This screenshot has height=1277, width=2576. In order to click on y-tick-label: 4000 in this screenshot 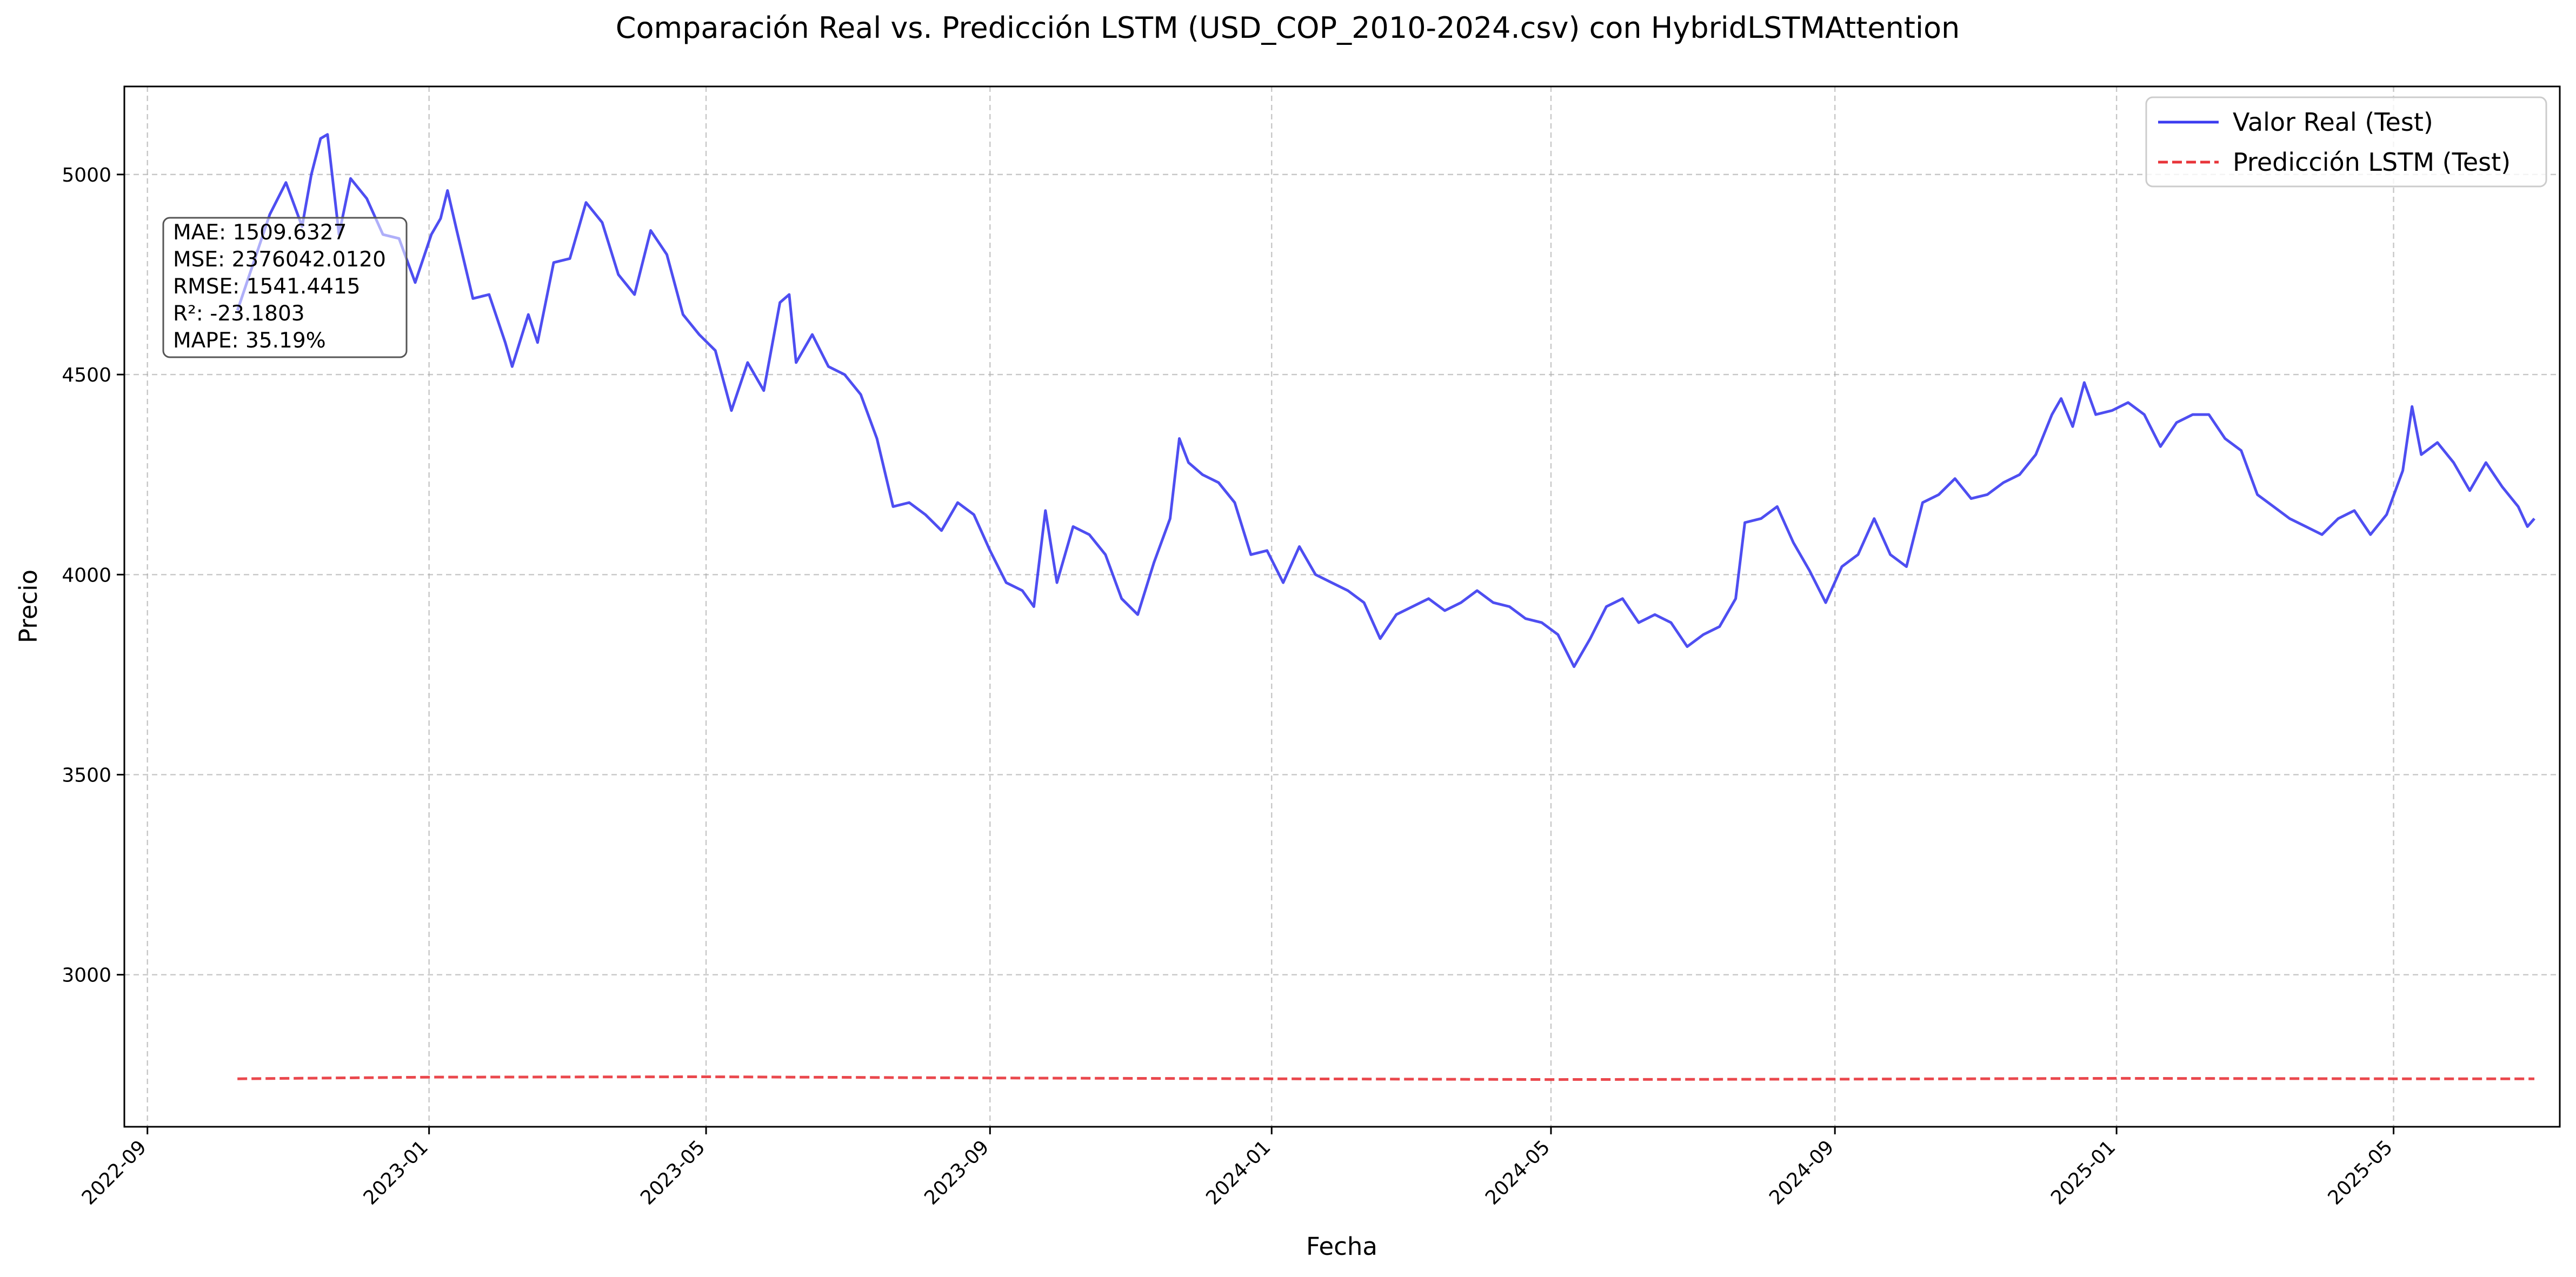, I will do `click(86, 575)`.